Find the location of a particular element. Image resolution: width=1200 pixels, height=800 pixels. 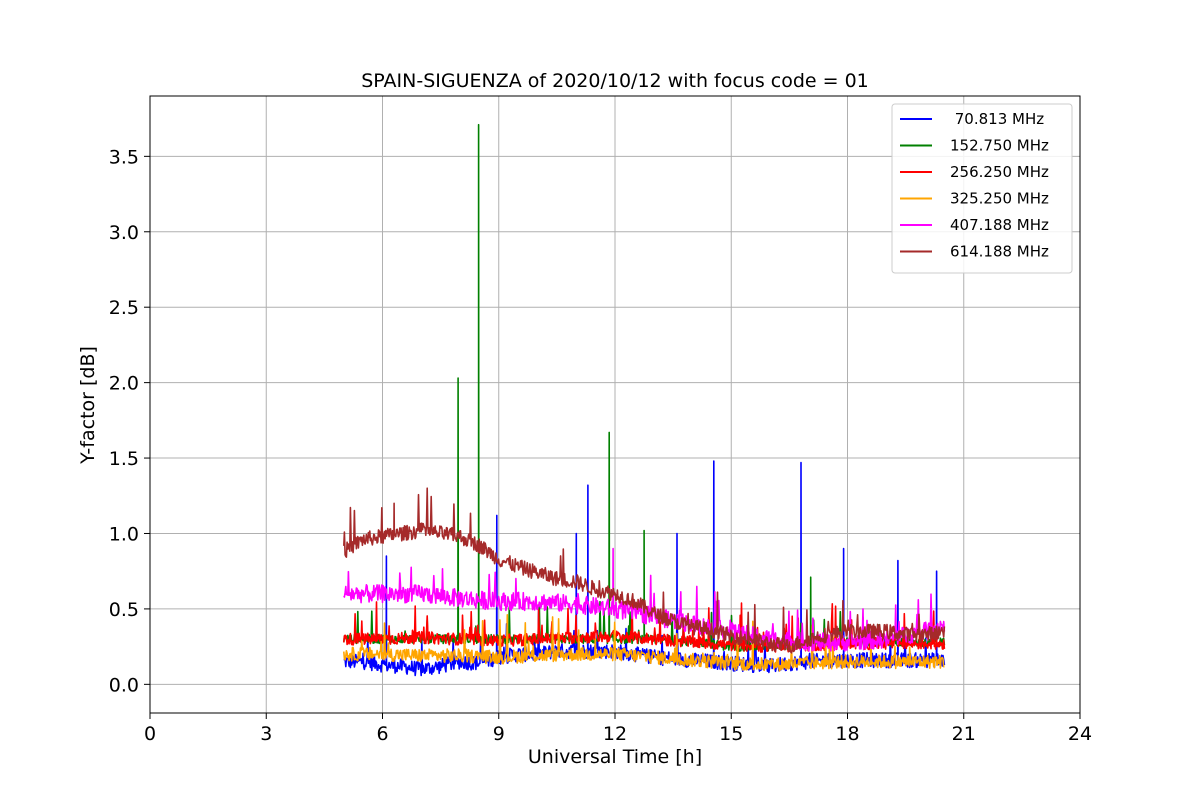

x-axis-label: Universal Time [h] is located at coordinates (615, 757).